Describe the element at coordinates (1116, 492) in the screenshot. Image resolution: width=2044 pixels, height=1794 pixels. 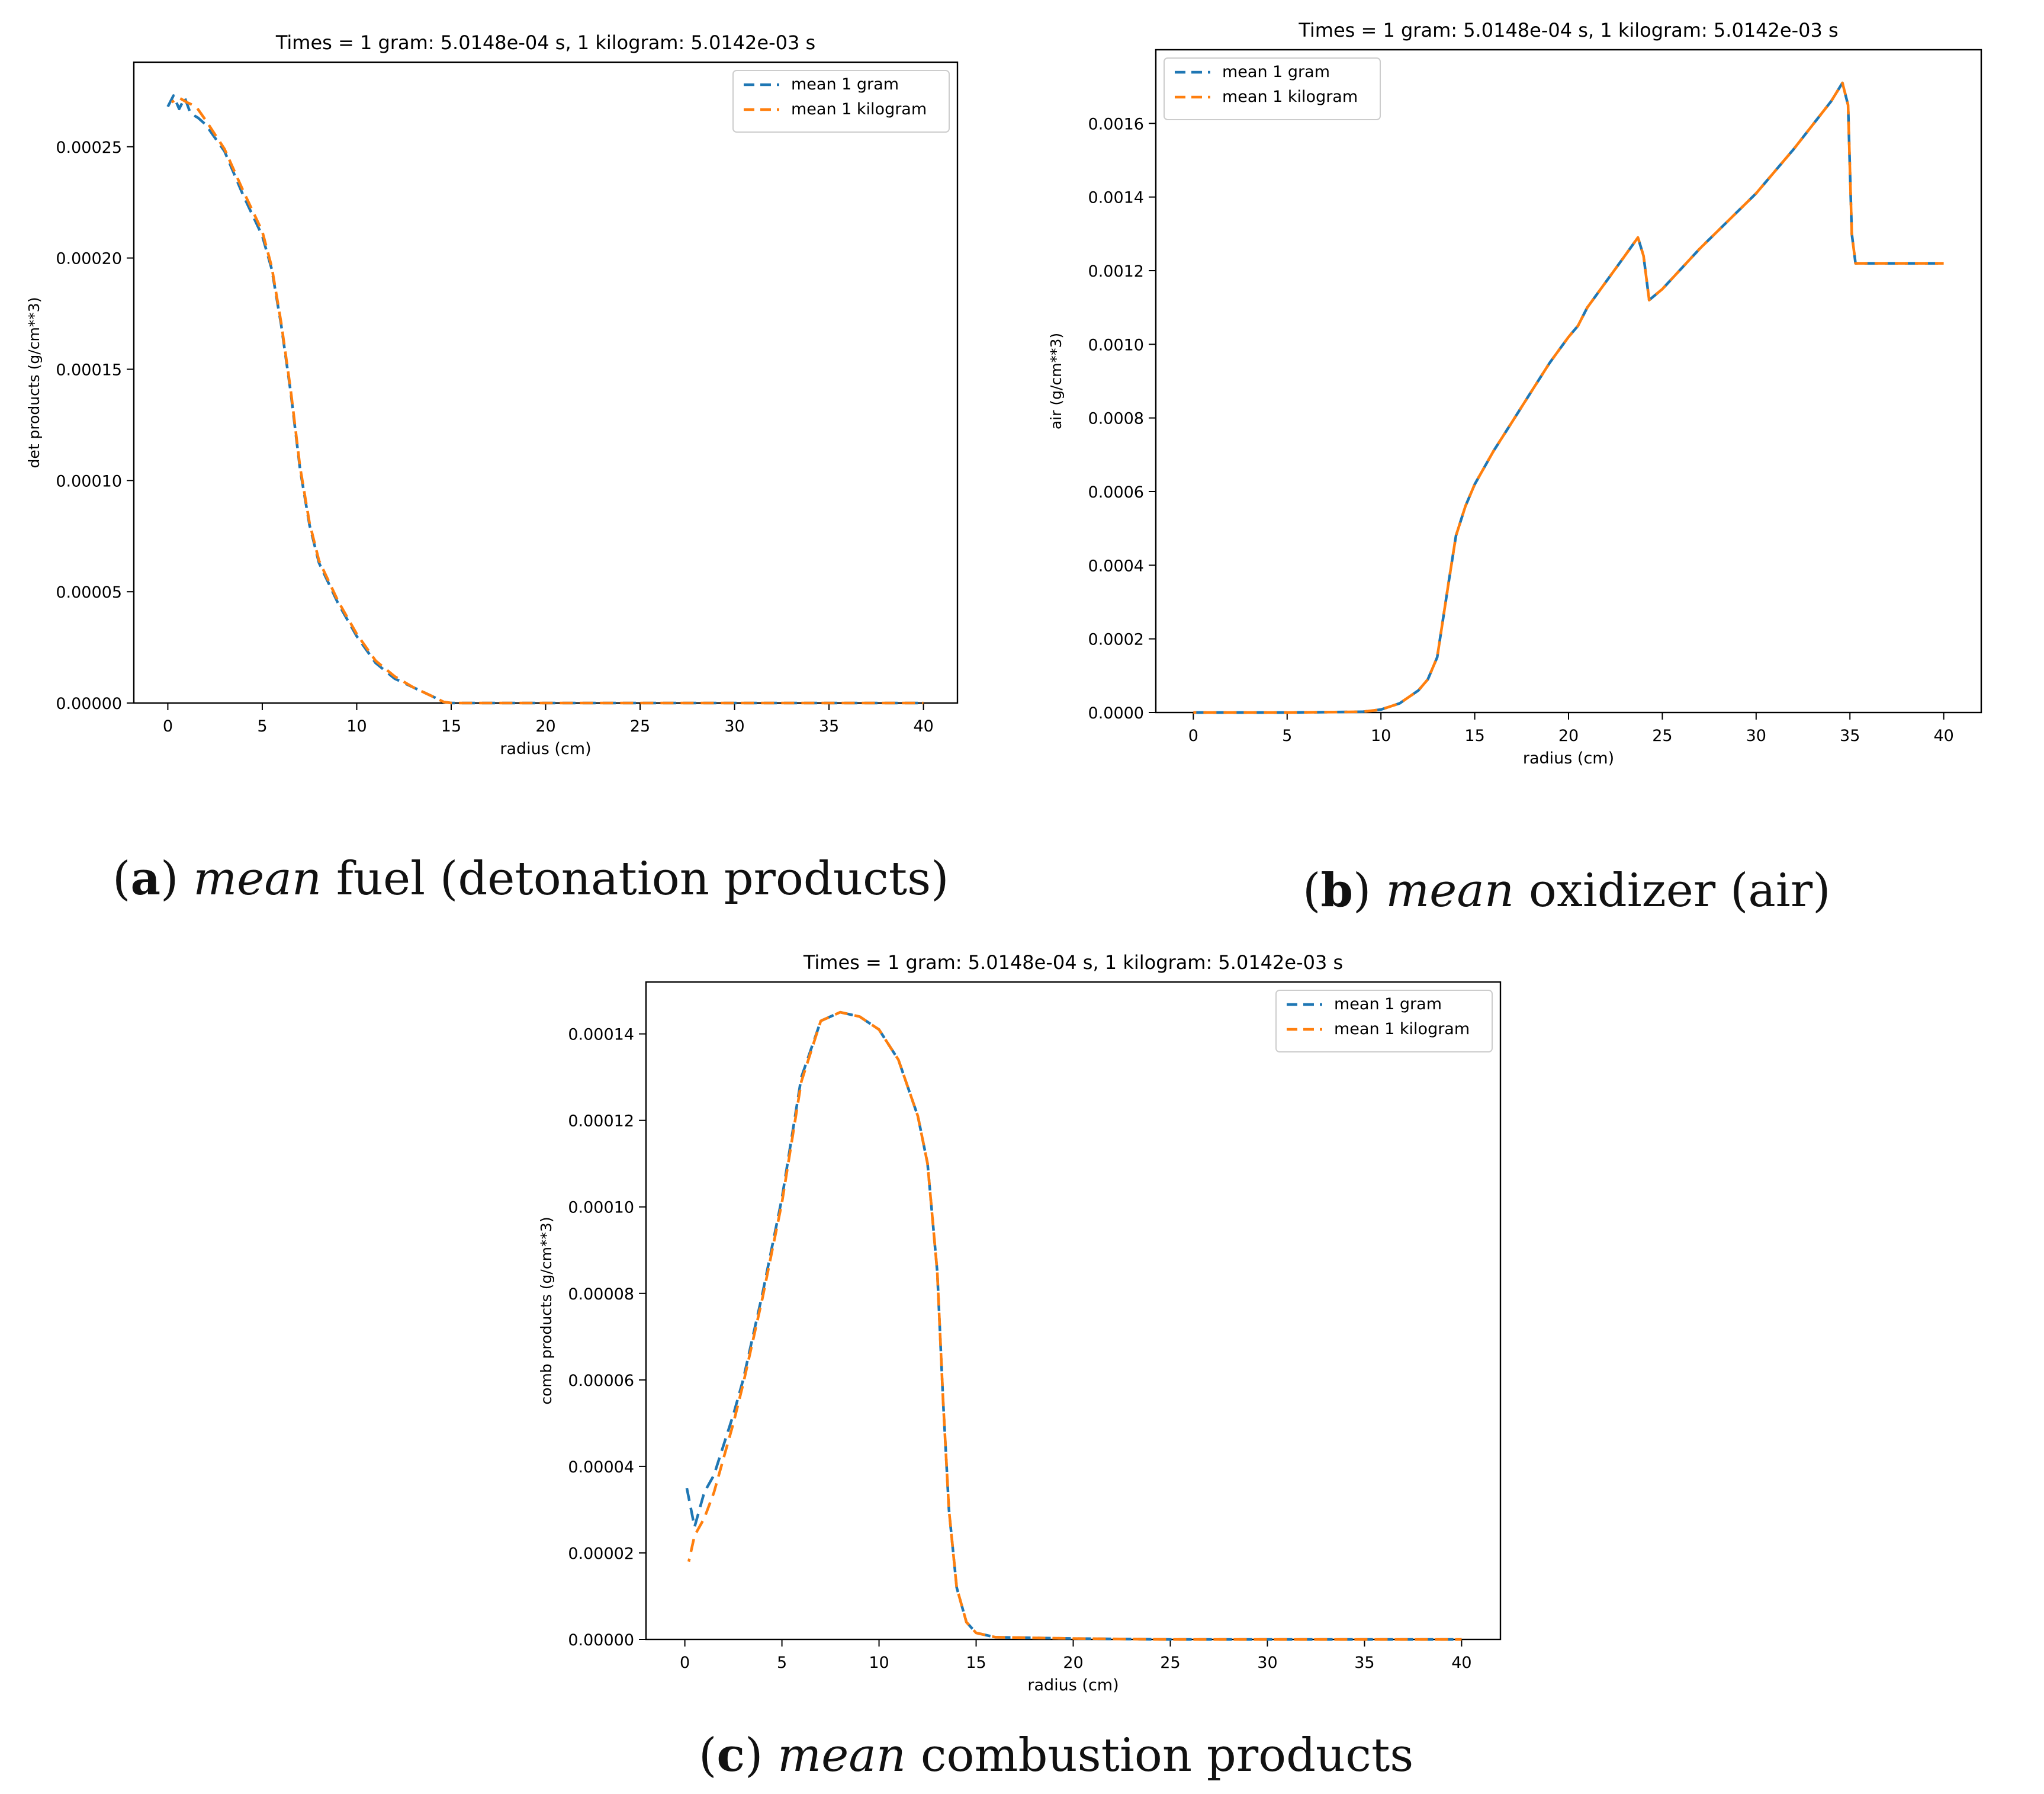
I see `y-tick-label: 0.0006` at that location.